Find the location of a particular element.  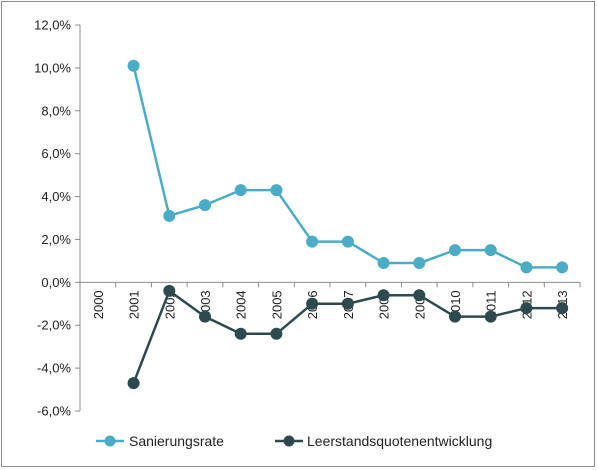

y-tick-label: 0,0% is located at coordinates (56, 282).